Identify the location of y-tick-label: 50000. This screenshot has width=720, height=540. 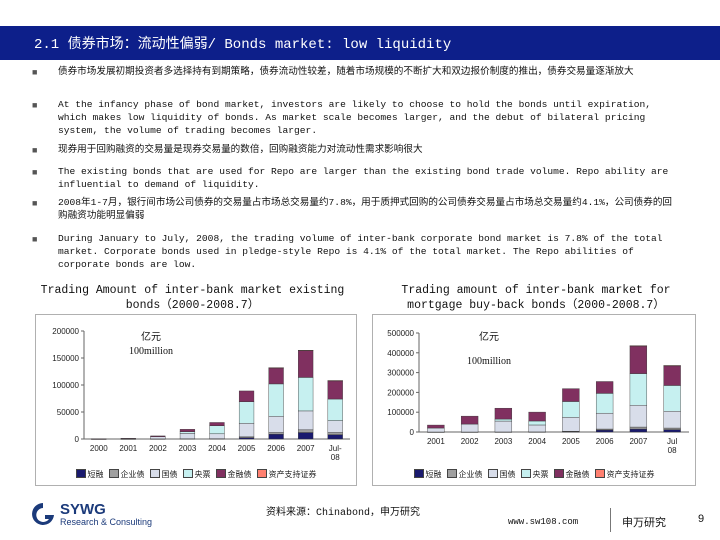
(68, 412).